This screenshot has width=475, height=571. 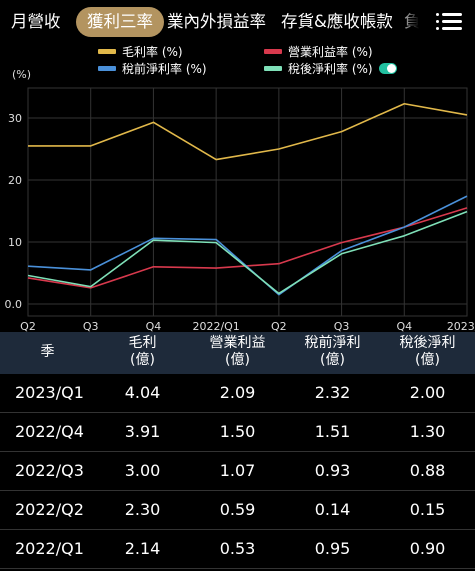 What do you see at coordinates (15, 180) in the screenshot?
I see `y-tick-label: 20` at bounding box center [15, 180].